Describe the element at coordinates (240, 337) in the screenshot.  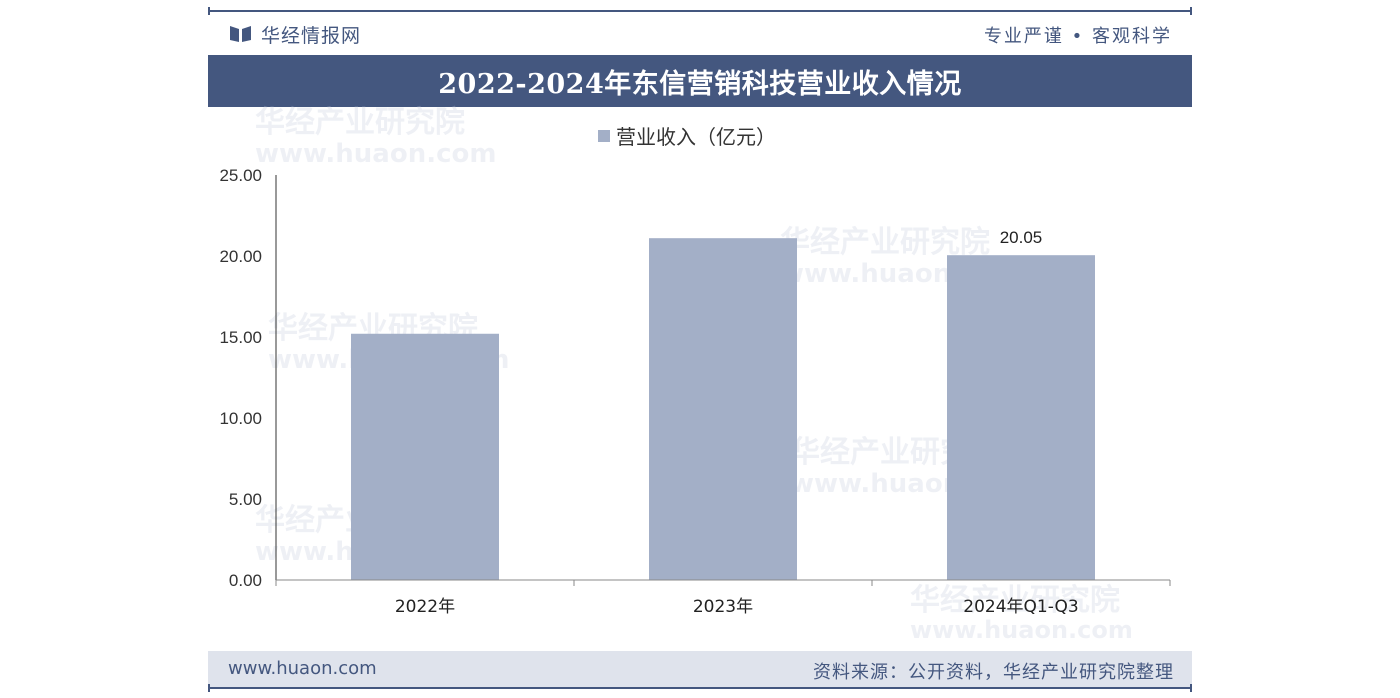
I see `y-tick-label: 15.00` at that location.